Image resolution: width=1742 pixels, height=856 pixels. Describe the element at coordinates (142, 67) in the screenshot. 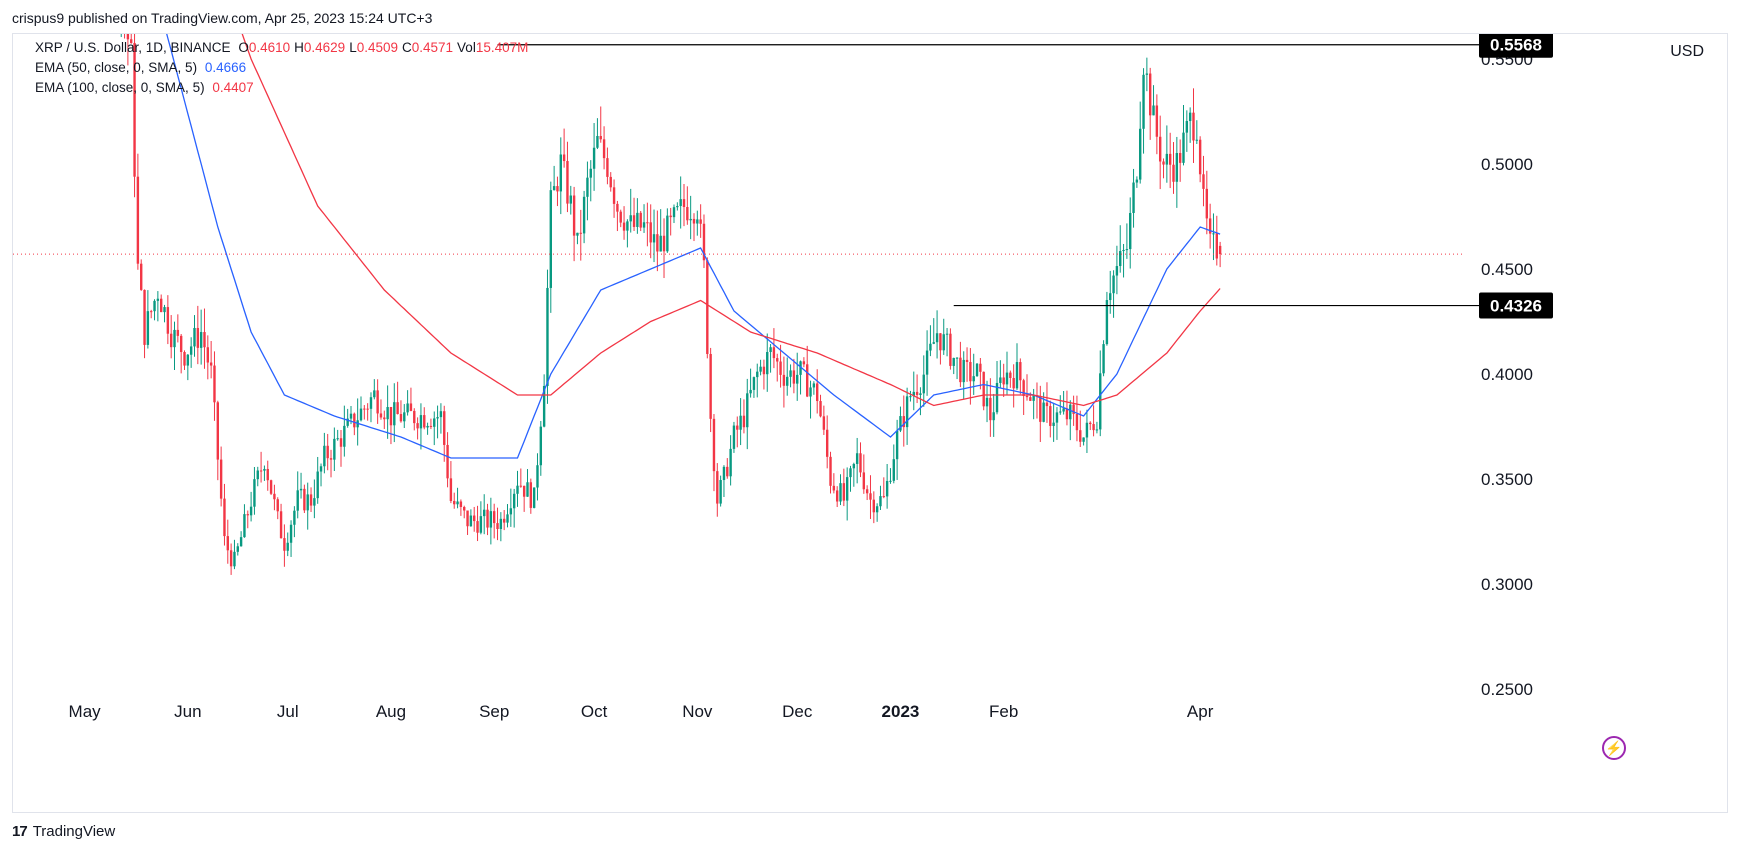

I see `ema50-legend: EMA (50, close, 0, SMA, 5) 0.4666` at that location.